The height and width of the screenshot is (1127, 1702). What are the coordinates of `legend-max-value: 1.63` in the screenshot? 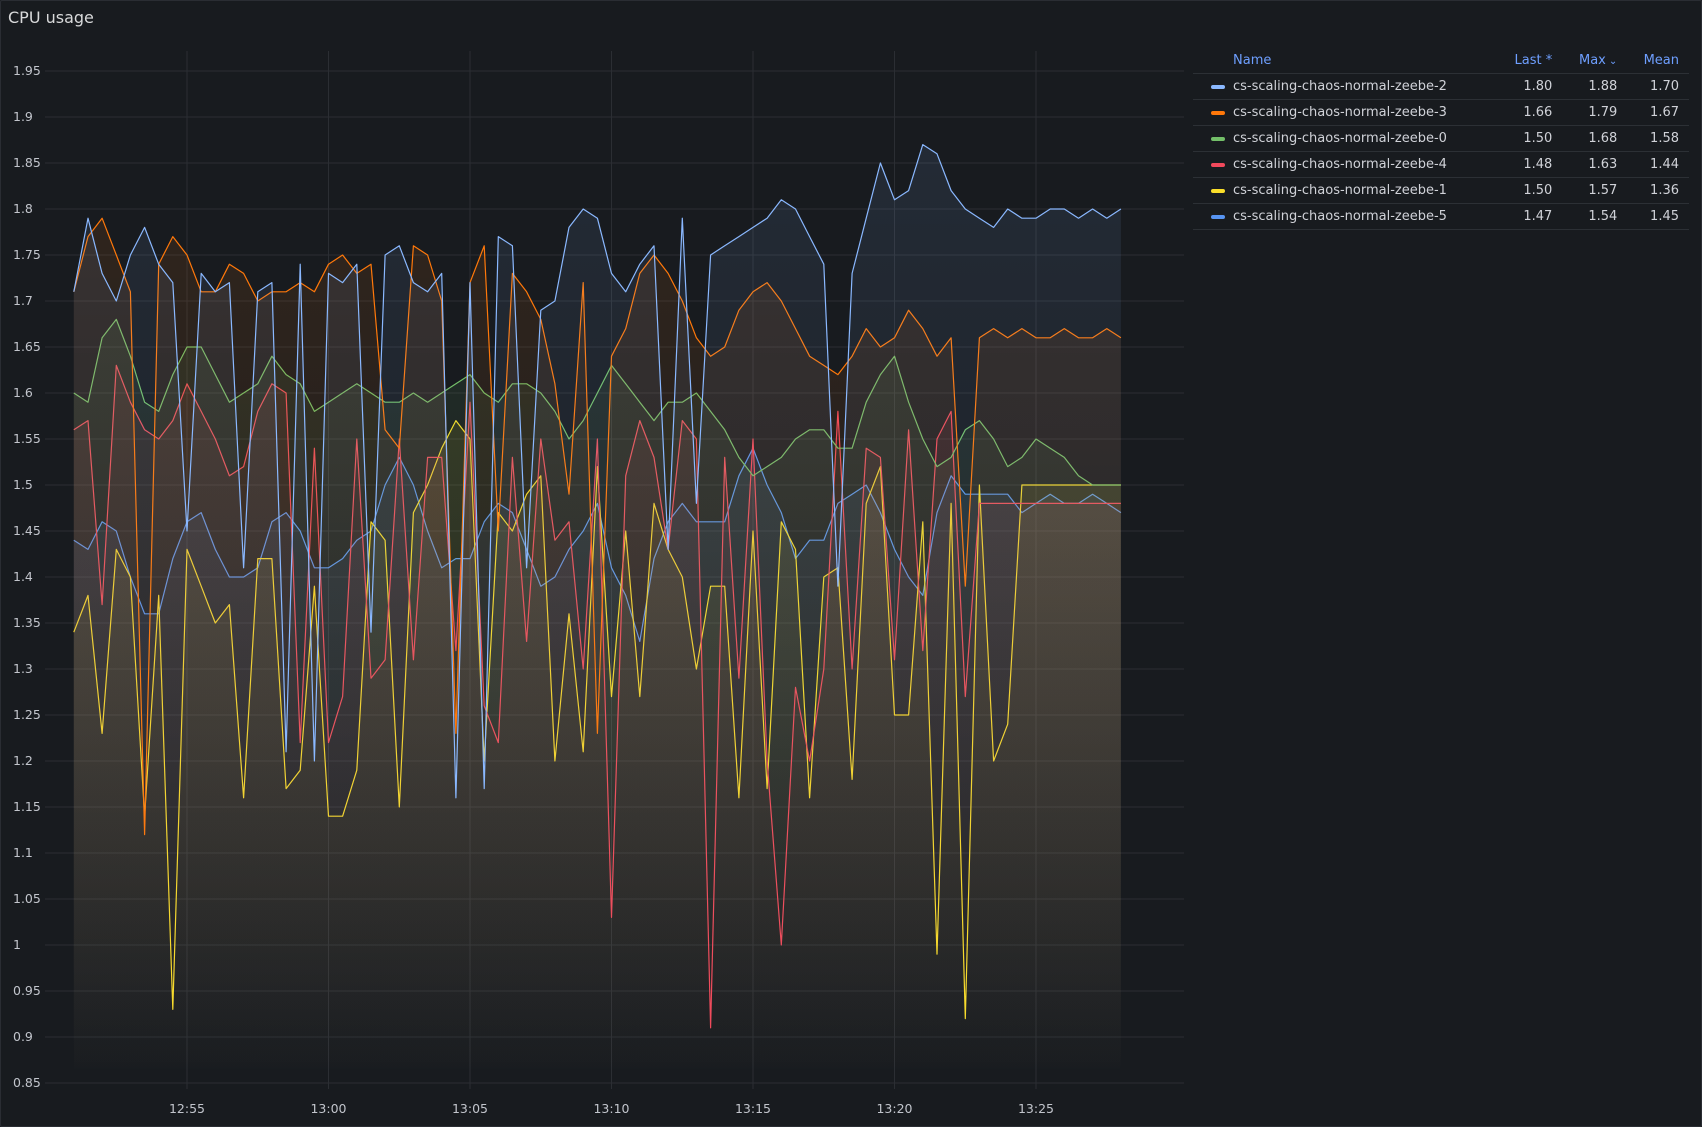 It's located at (1595, 164).